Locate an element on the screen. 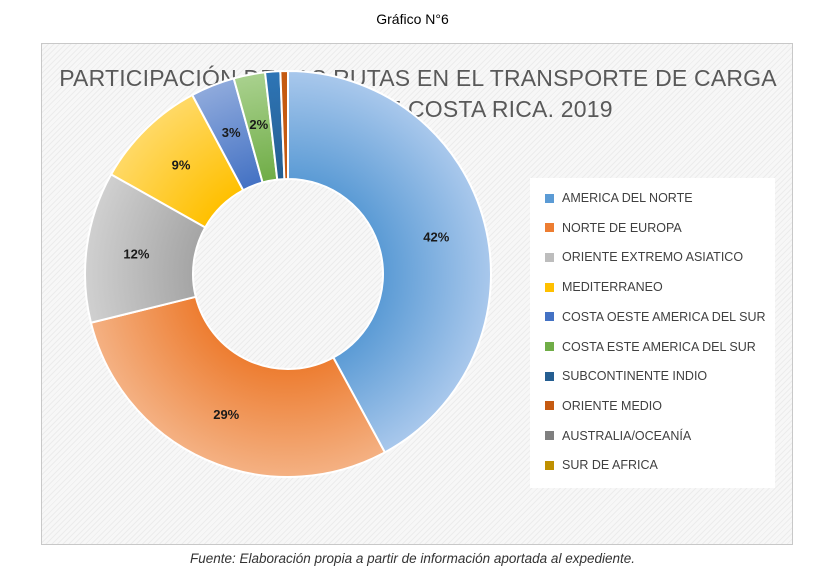 The height and width of the screenshot is (572, 825). legend-item-sur-de-africa: SUR DE AFRICA is located at coordinates (601, 465).